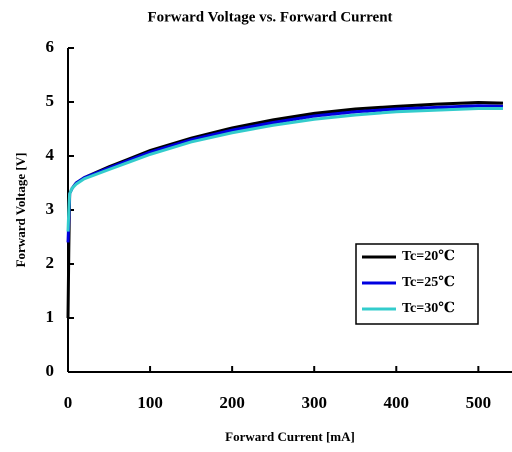 This screenshot has height=452, width=512. What do you see at coordinates (50, 208) in the screenshot?
I see `y-tick-label: 3` at bounding box center [50, 208].